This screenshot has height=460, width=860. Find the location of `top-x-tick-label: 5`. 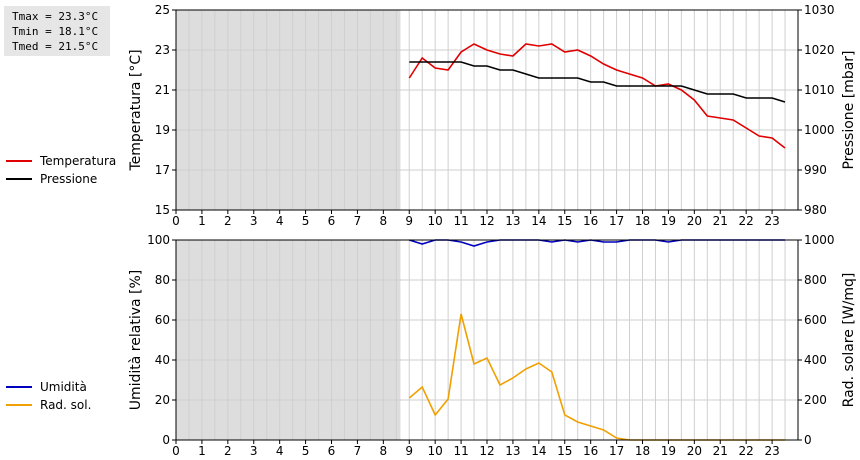

top-x-tick-label: 5 is located at coordinates (306, 221).